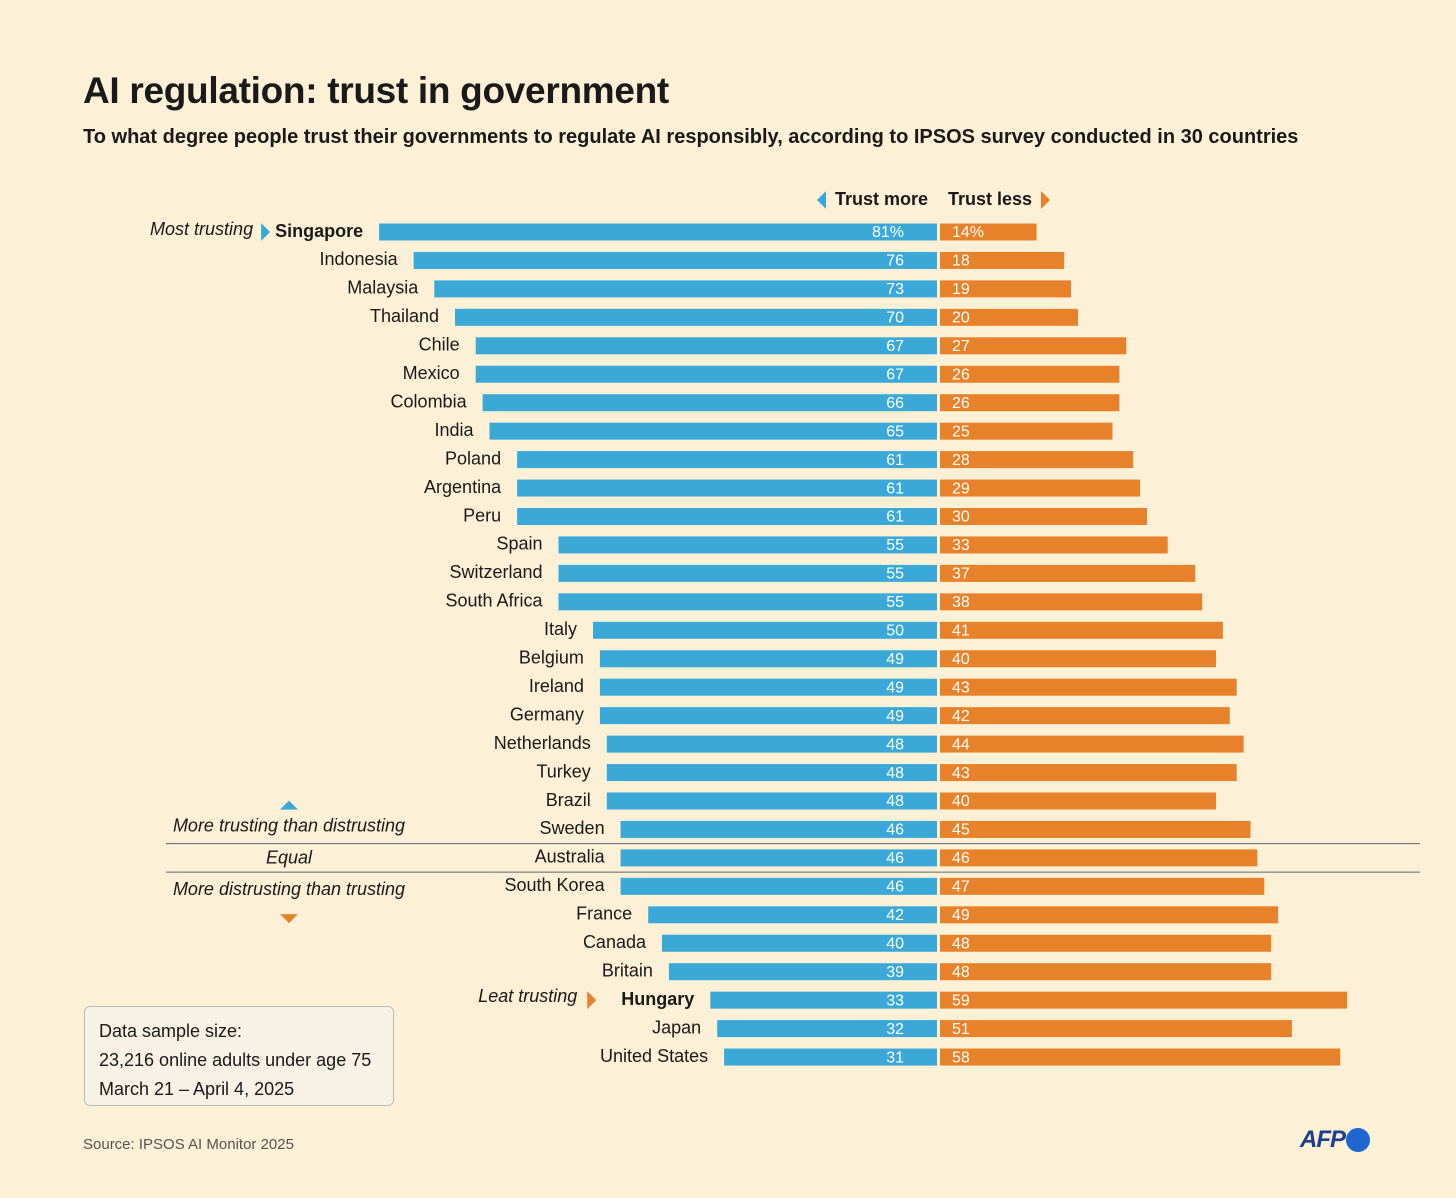 The image size is (1456, 1198). Describe the element at coordinates (895, 631) in the screenshot. I see `value-label-trust-more: 50` at that location.